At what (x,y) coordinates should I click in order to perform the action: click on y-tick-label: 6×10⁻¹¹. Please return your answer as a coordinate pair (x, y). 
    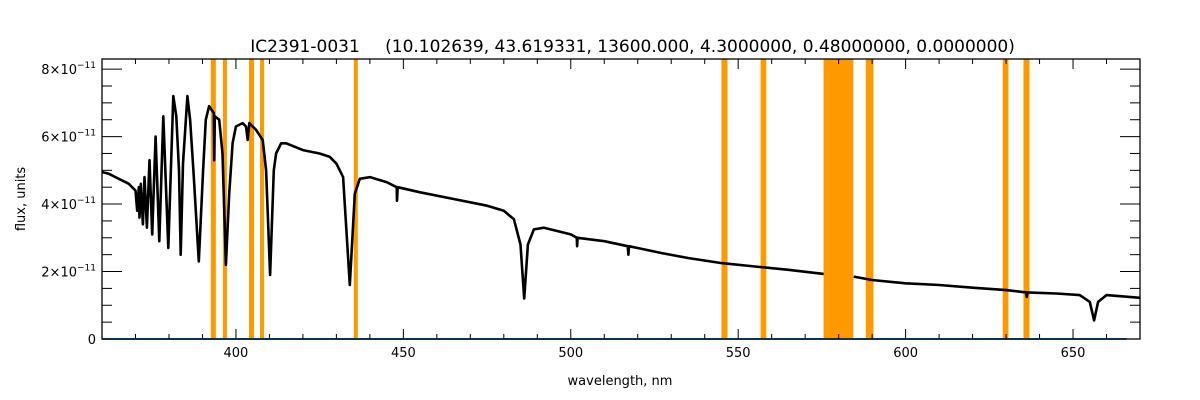
    Looking at the image, I should click on (68, 137).